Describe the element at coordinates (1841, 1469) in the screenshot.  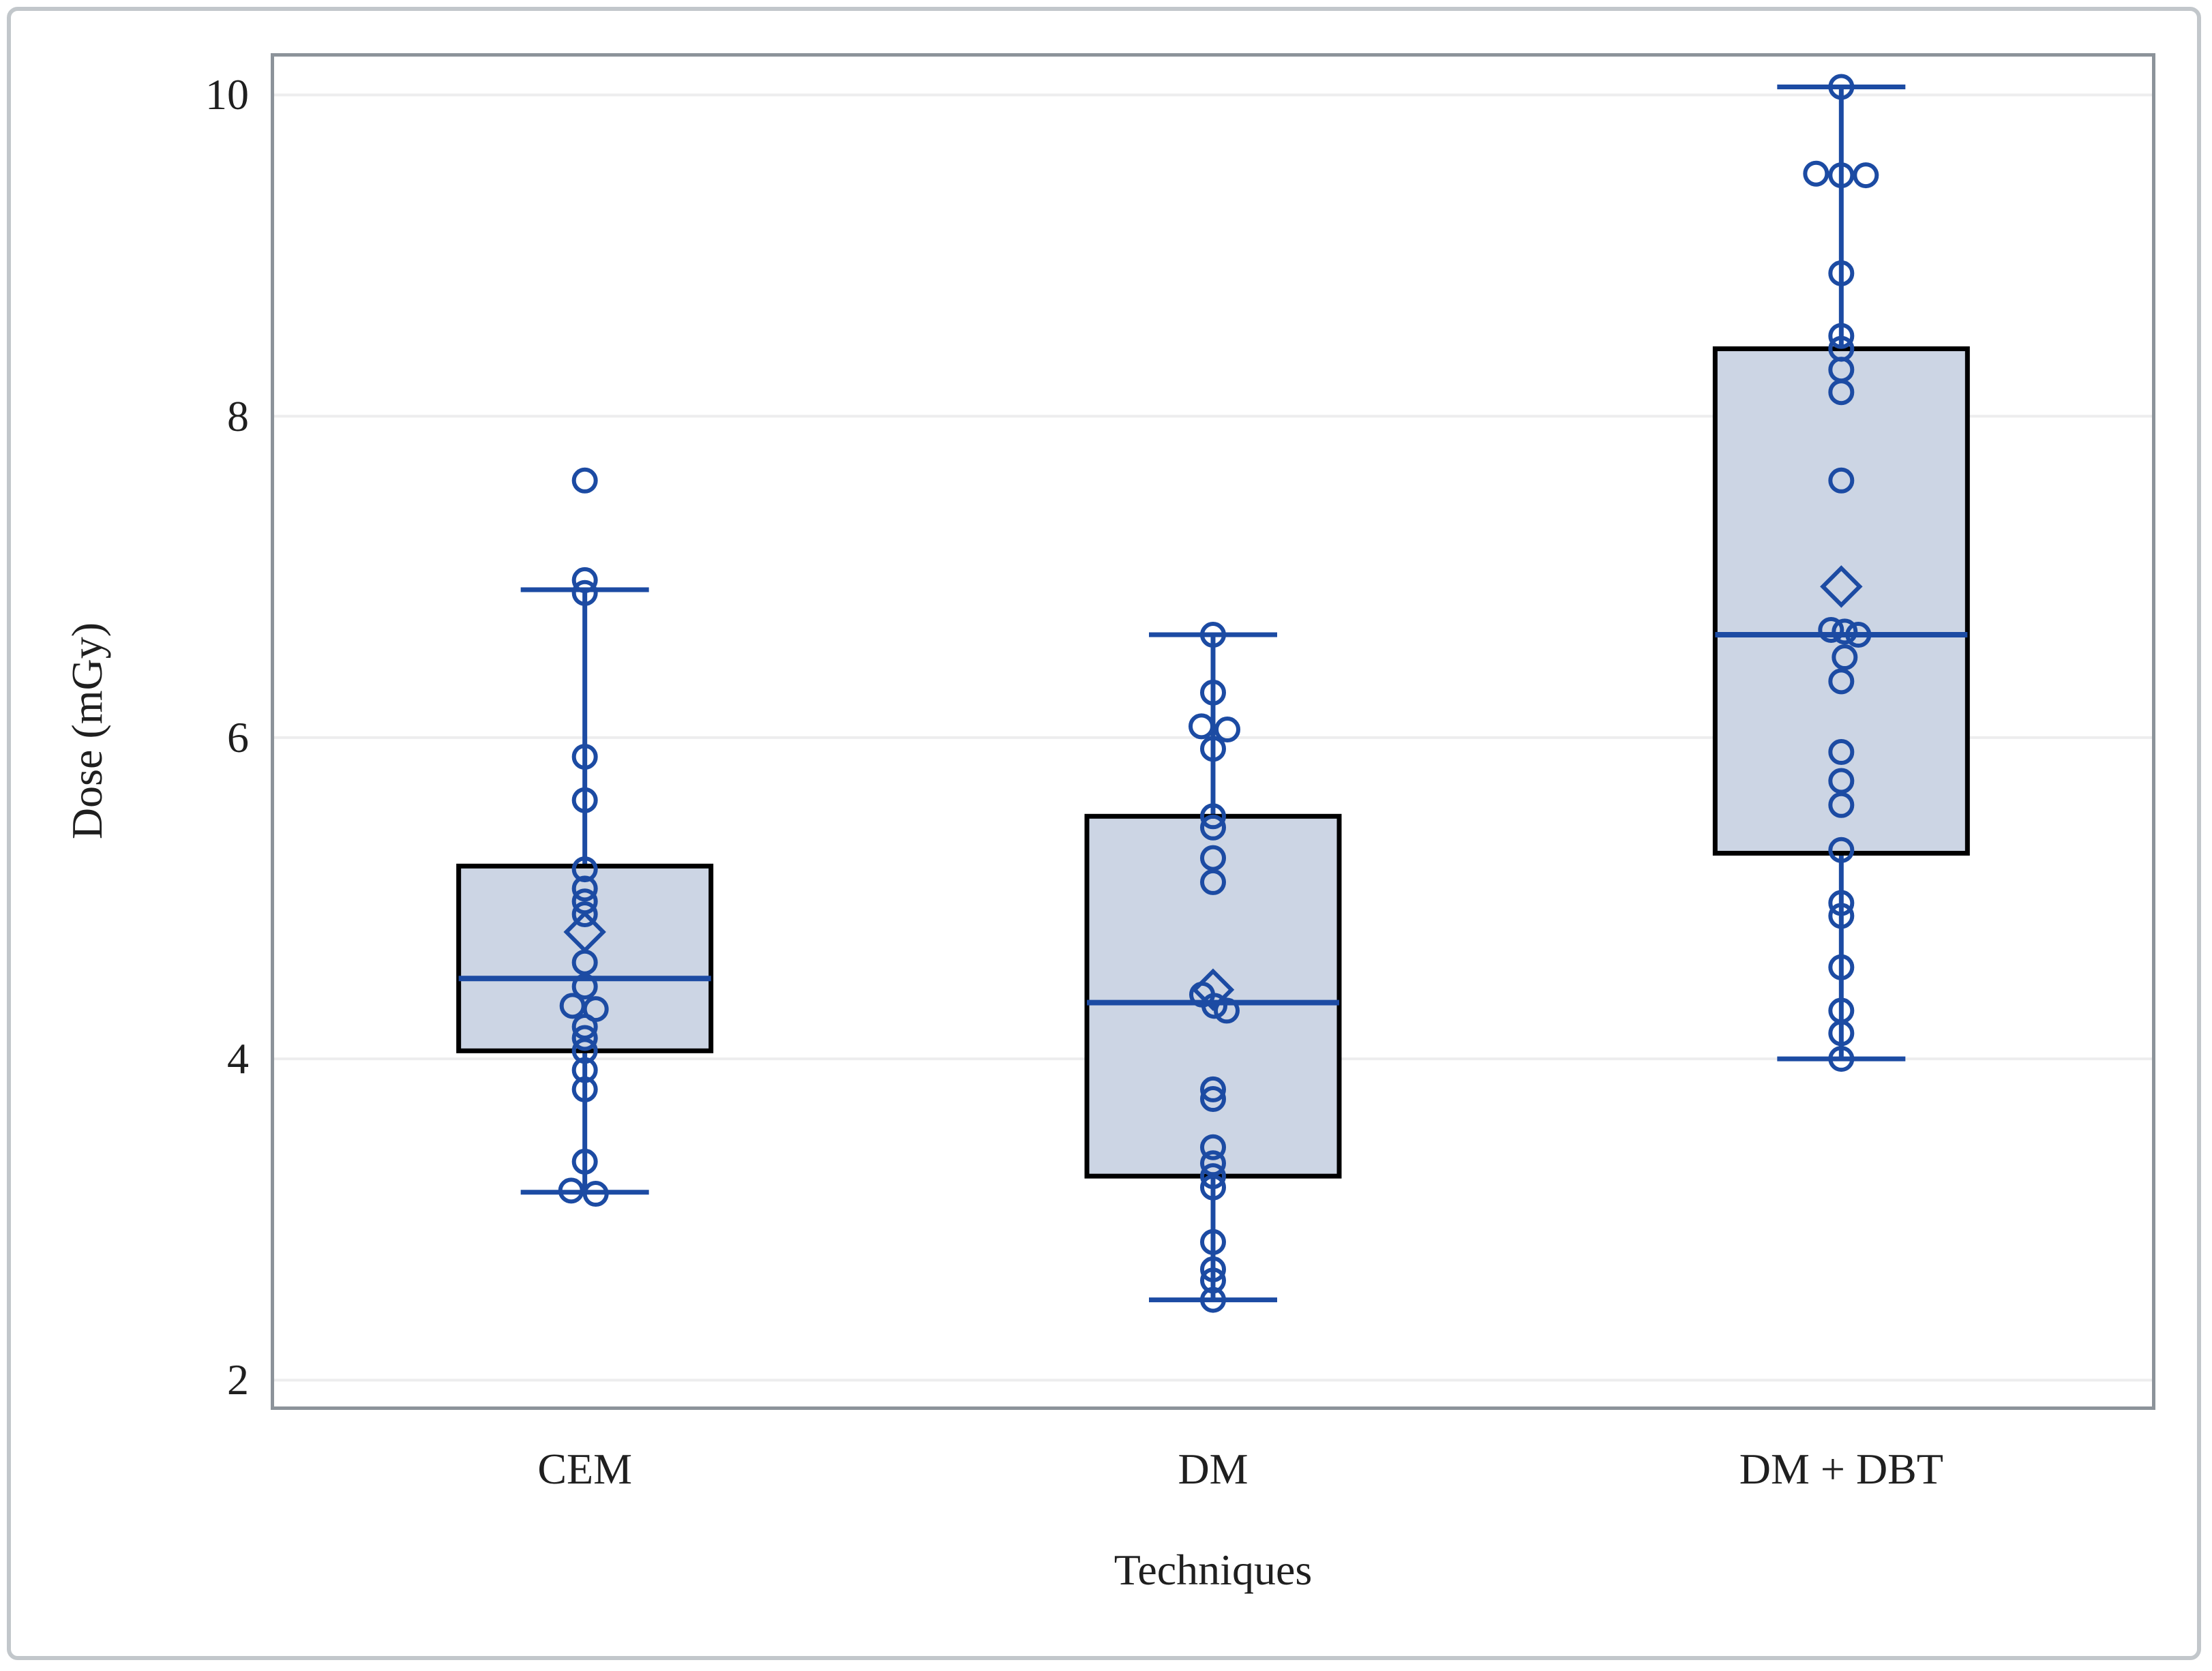
I see `x-tick-label-dm-dbt: DM + DBT` at that location.